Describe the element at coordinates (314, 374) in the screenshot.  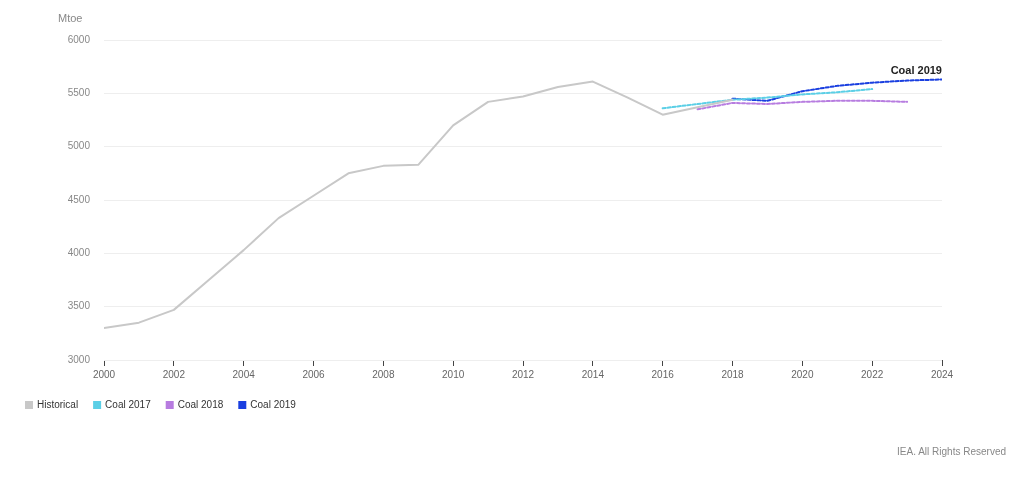
I see `x-tick-label: 2006` at that location.